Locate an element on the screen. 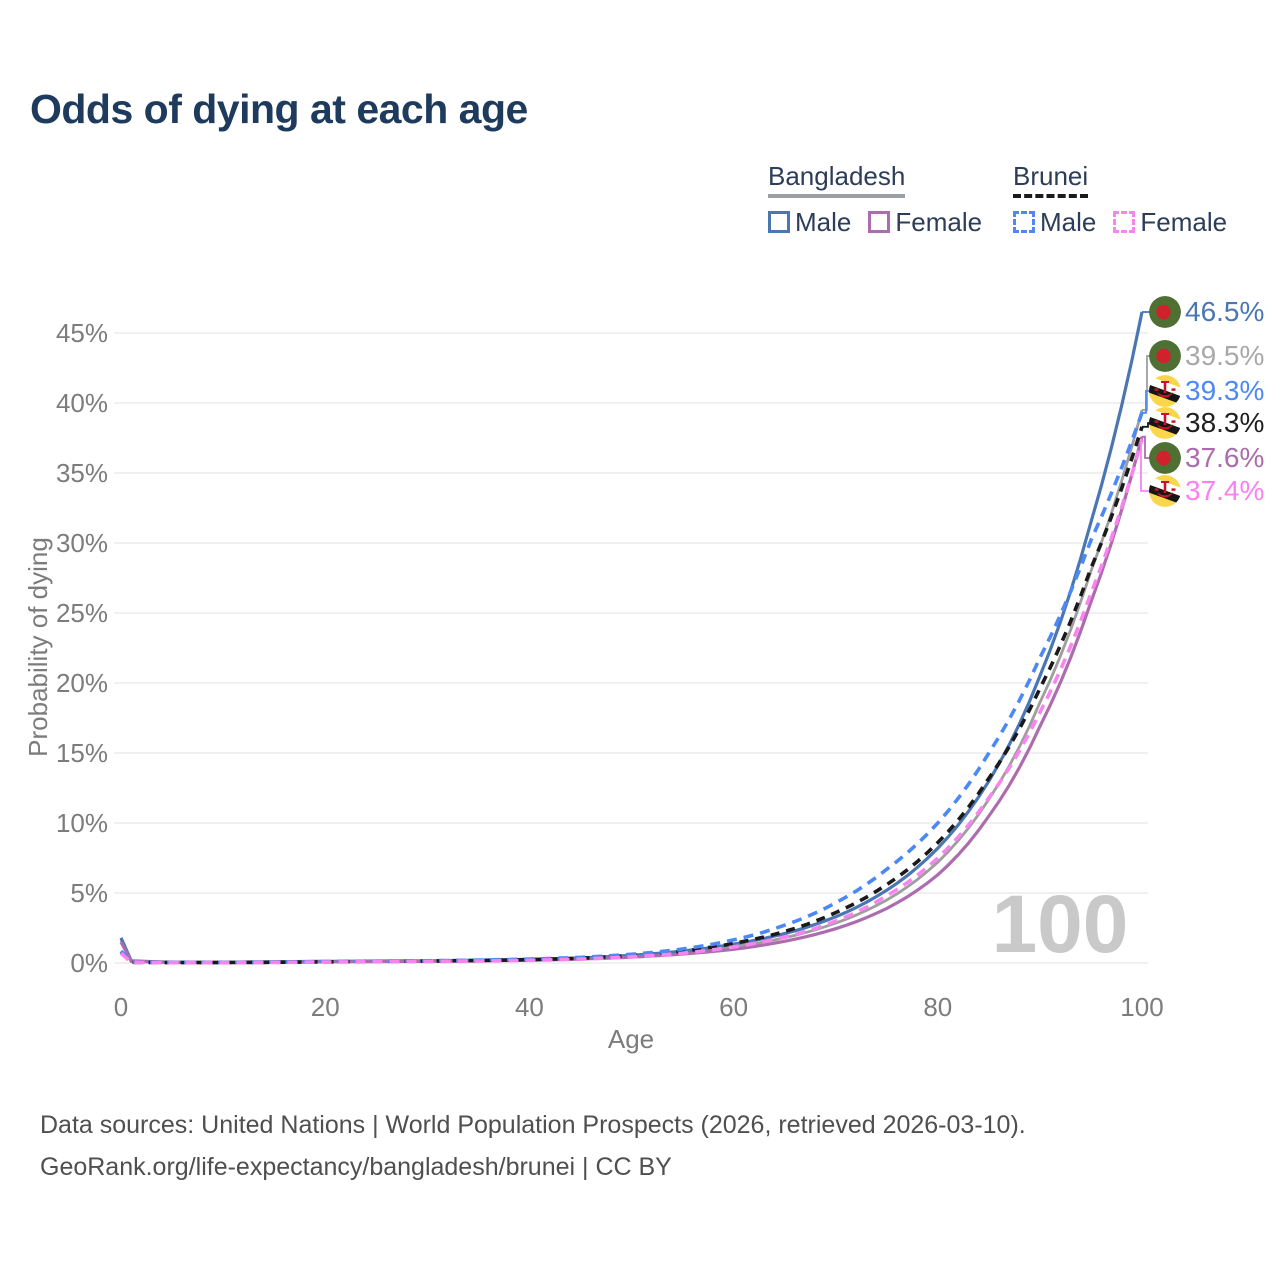 This screenshot has height=1280, width=1280. end-value-label: 37.6% is located at coordinates (1224, 457).